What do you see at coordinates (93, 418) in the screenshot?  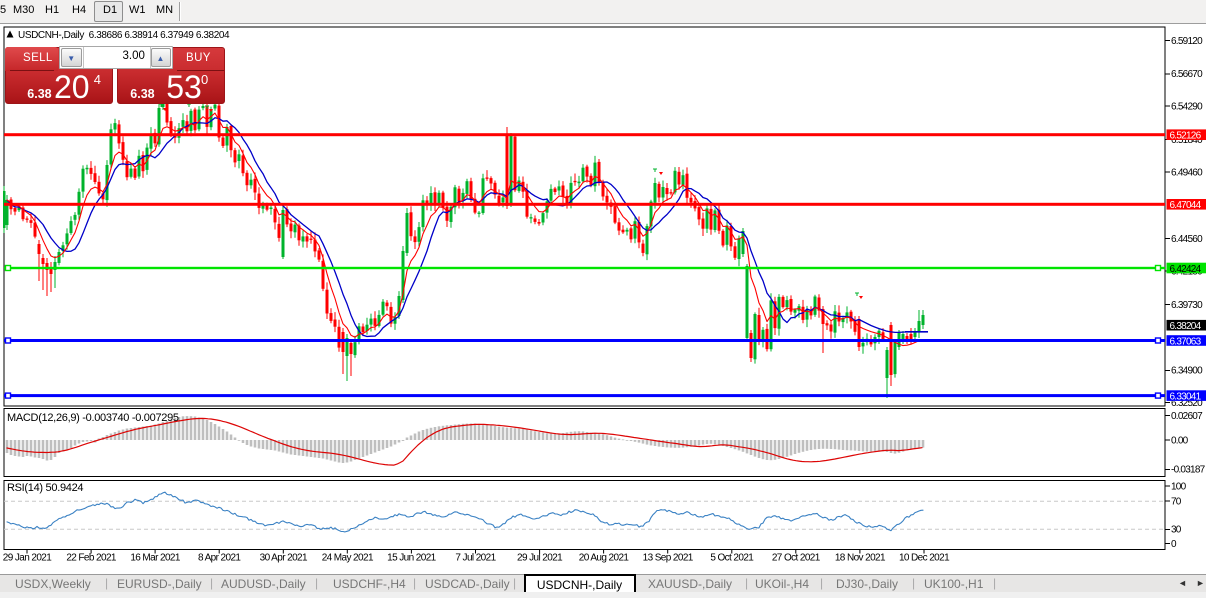 I see `svg-text:MACD(12,26,9) -0.003740 -0.007: MACD(12,26,9) -0.003740 -0.007295` at bounding box center [93, 418].